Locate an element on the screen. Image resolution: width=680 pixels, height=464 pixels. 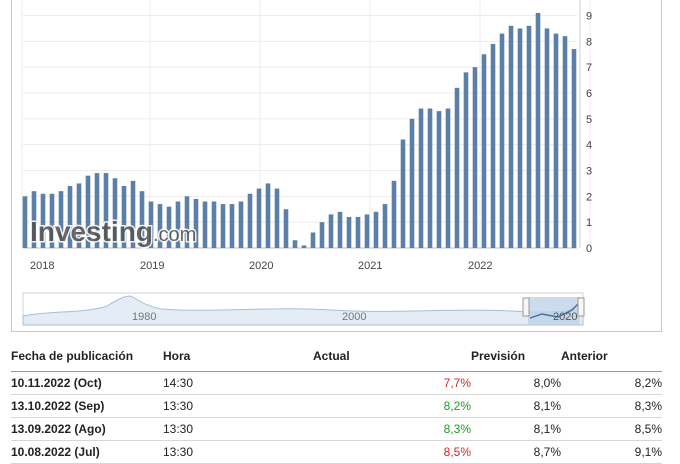
row-date: 10.08.2022 (Jul) is located at coordinates (87, 452).